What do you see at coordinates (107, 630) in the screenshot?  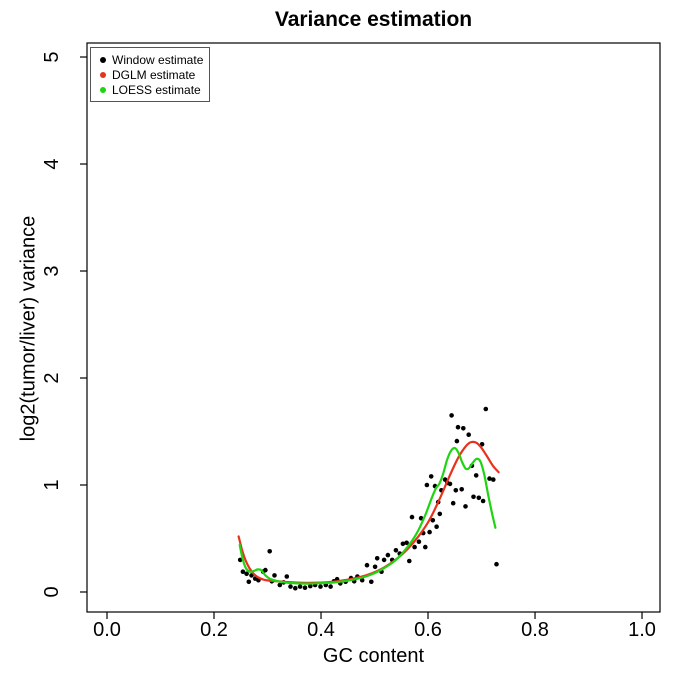 I see `x-tick-label: 0.0` at bounding box center [107, 630].